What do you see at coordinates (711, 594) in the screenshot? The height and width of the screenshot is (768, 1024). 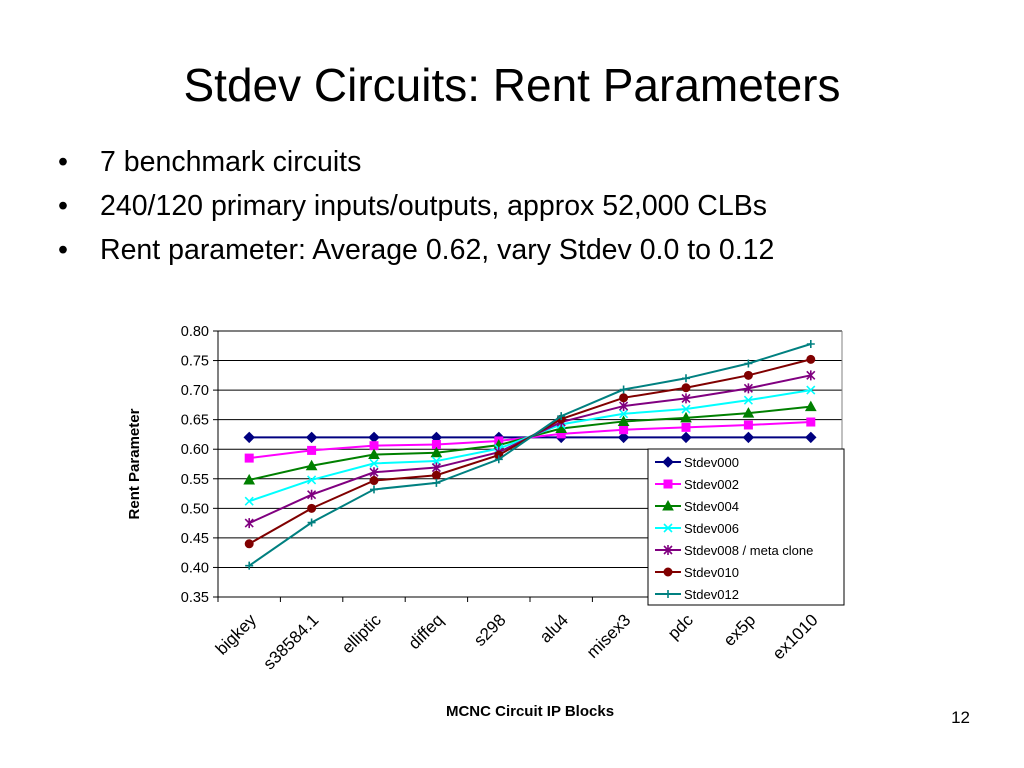 I see `legend-label: Stdev012` at bounding box center [711, 594].